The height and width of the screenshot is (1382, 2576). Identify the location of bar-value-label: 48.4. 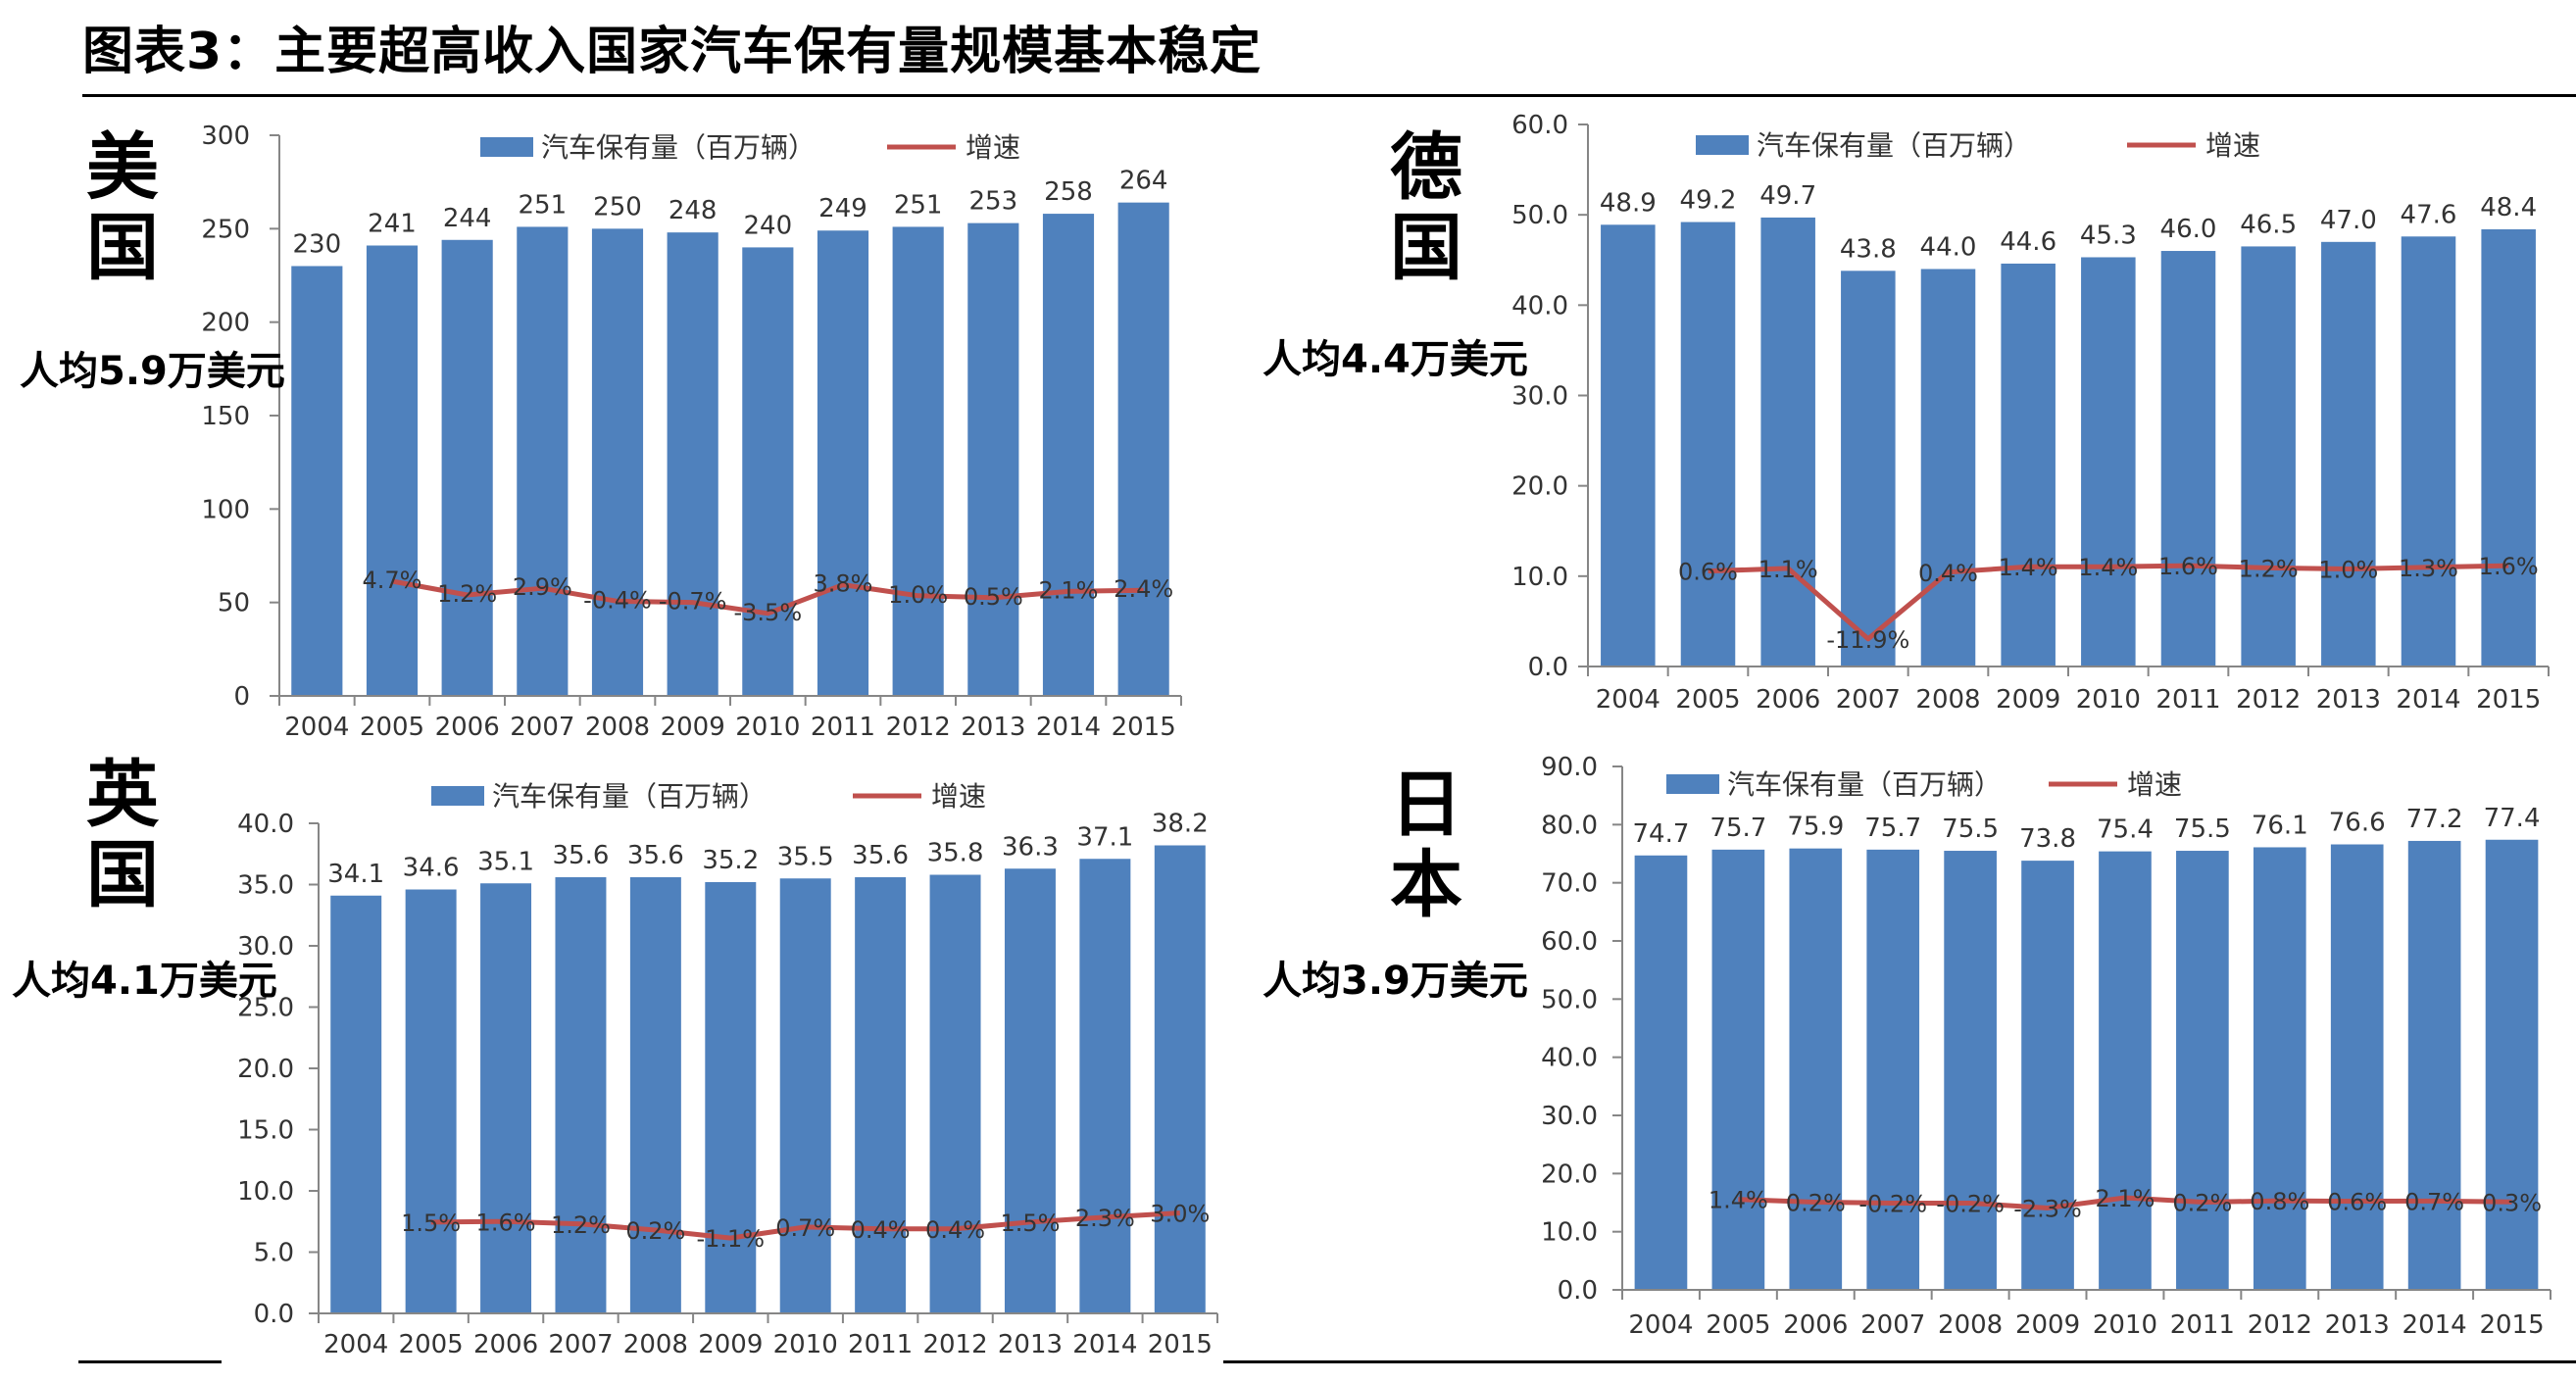
(2508, 207).